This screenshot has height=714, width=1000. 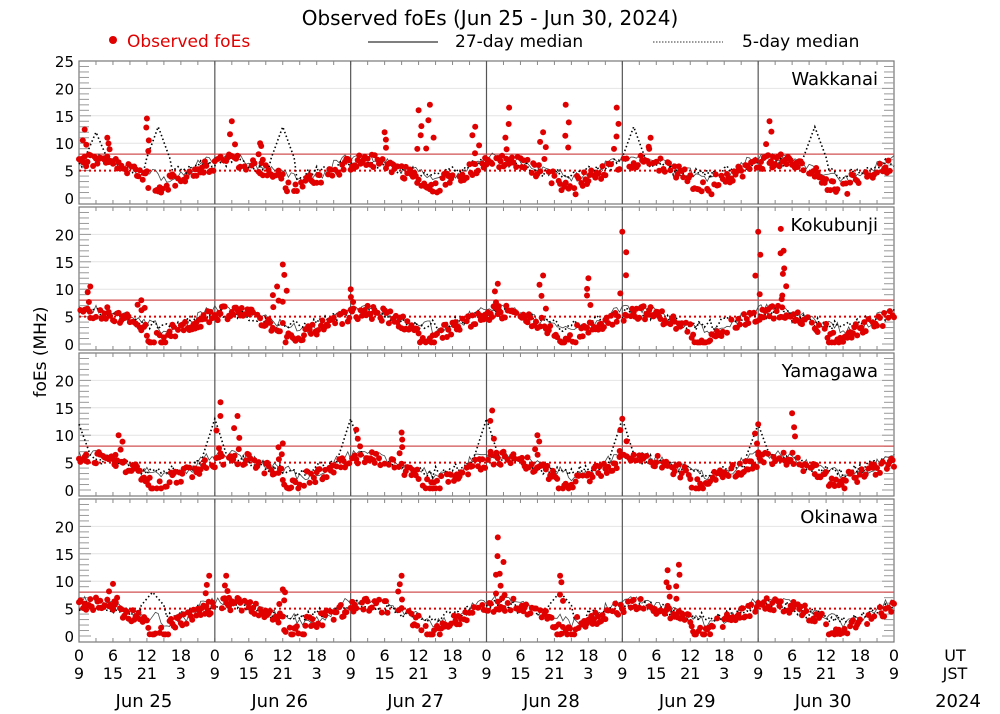 I want to click on ut-tick-label: 18, so click(x=860, y=655).